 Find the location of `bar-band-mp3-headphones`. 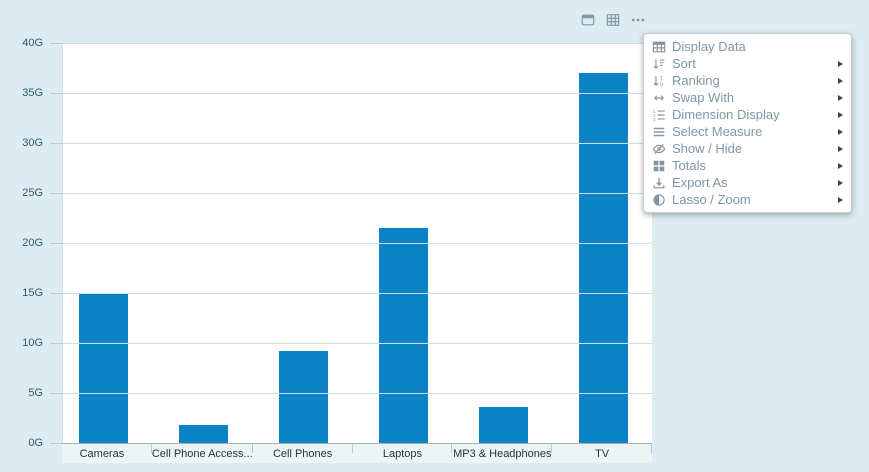

bar-band-mp3-headphones is located at coordinates (503, 243).